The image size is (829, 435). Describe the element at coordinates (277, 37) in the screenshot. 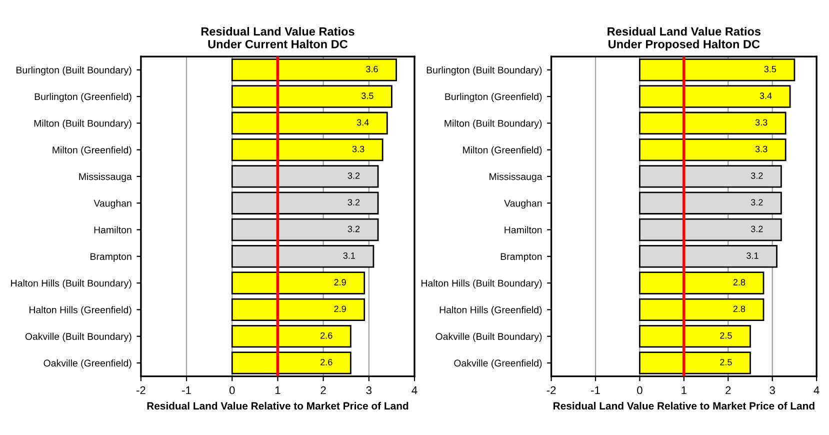

I see `chart-title: Residual Land Value Ratios Under Current Halton DC` at that location.